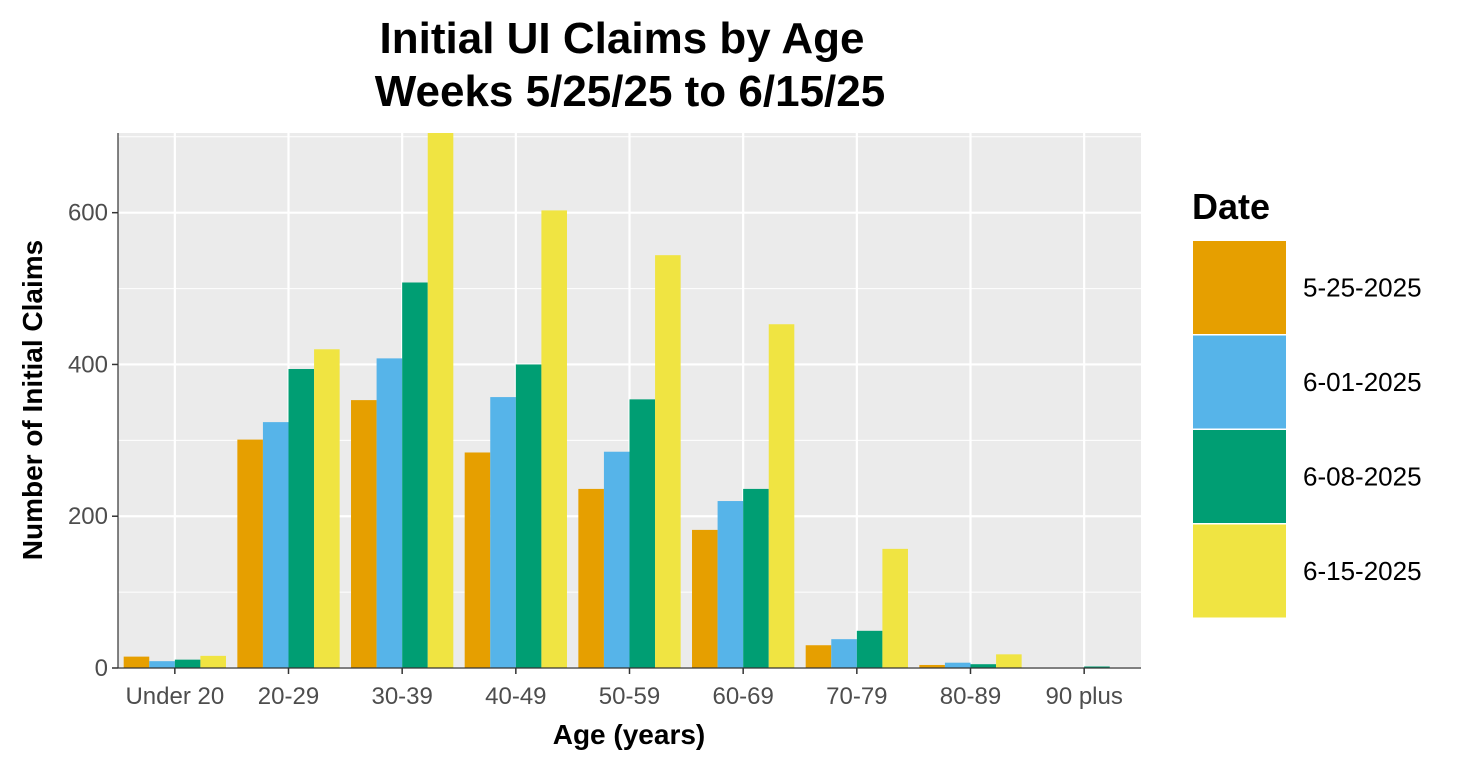 Image resolution: width=1476 pixels, height=766 pixels. What do you see at coordinates (1362, 382) in the screenshot?
I see `legend-label: 6-01-2025` at bounding box center [1362, 382].